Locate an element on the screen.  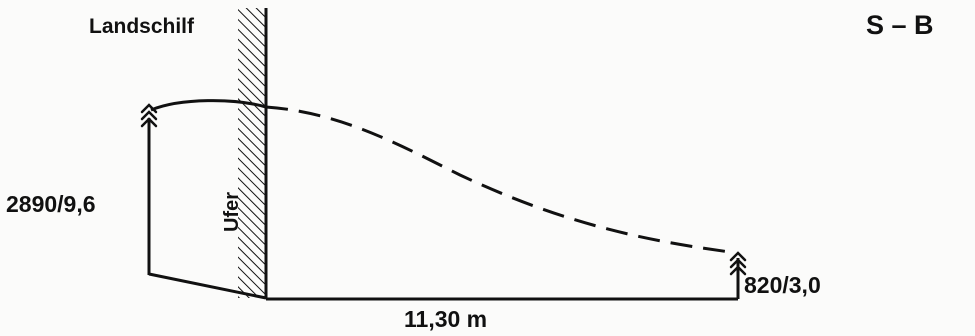
canopy-solid is located at coordinates (208, 105).